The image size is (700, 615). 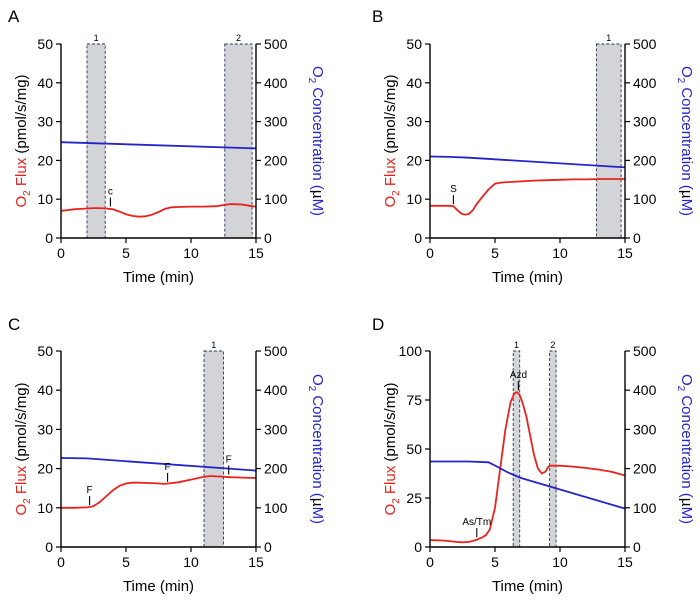 I want to click on panel-letter: A, so click(x=14, y=16).